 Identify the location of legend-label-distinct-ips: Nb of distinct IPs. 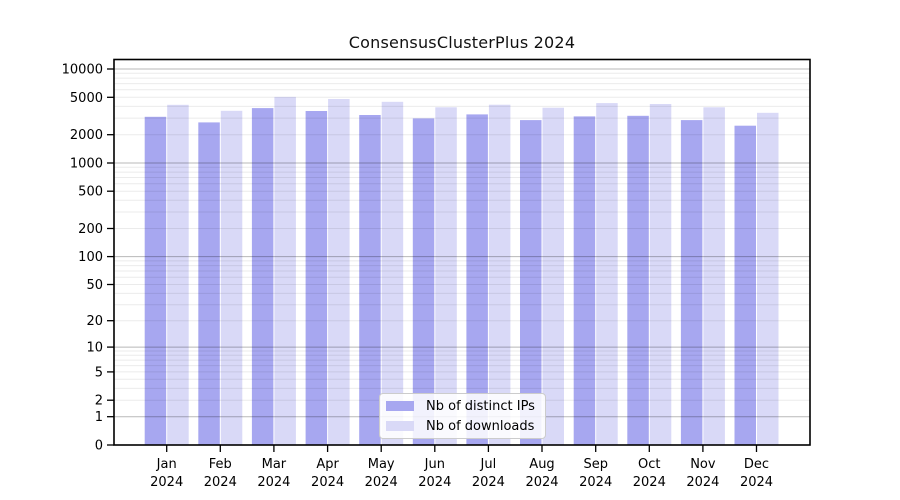
(480, 406).